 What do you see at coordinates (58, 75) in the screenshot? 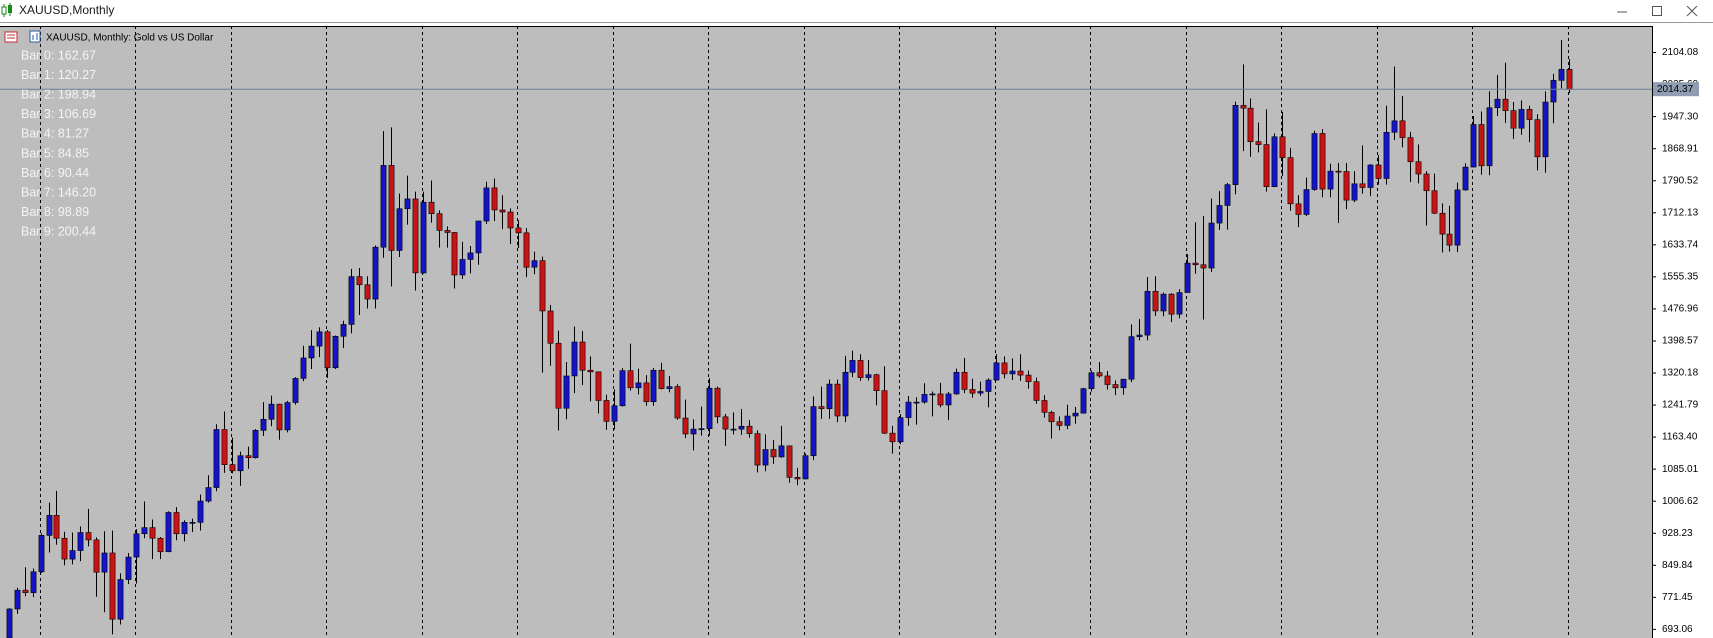
I see `bar-info-line: Bar 1: 120.27` at bounding box center [58, 75].